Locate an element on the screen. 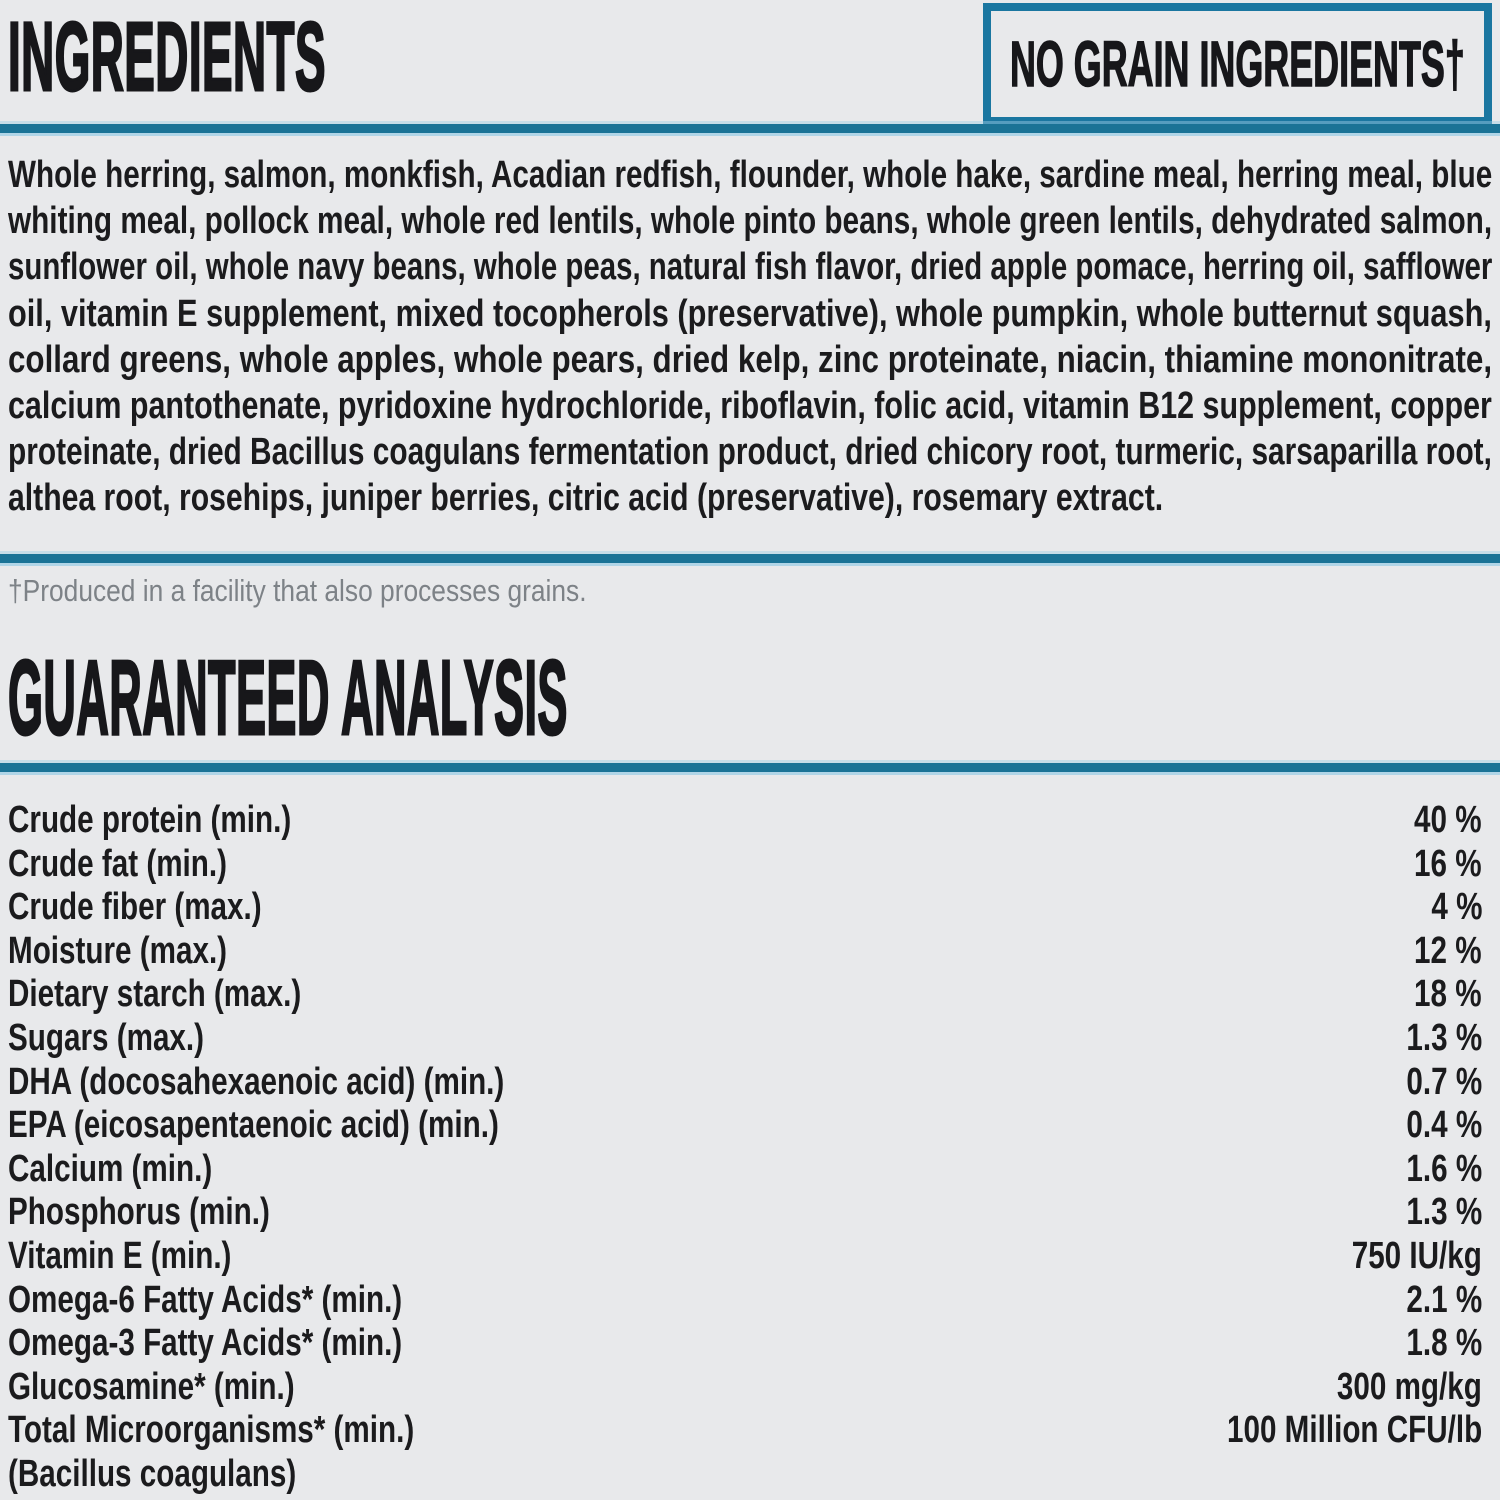 The width and height of the screenshot is (1500, 1500). analysis-table-row: Crude protein (min.) 40 % is located at coordinates (745, 821).